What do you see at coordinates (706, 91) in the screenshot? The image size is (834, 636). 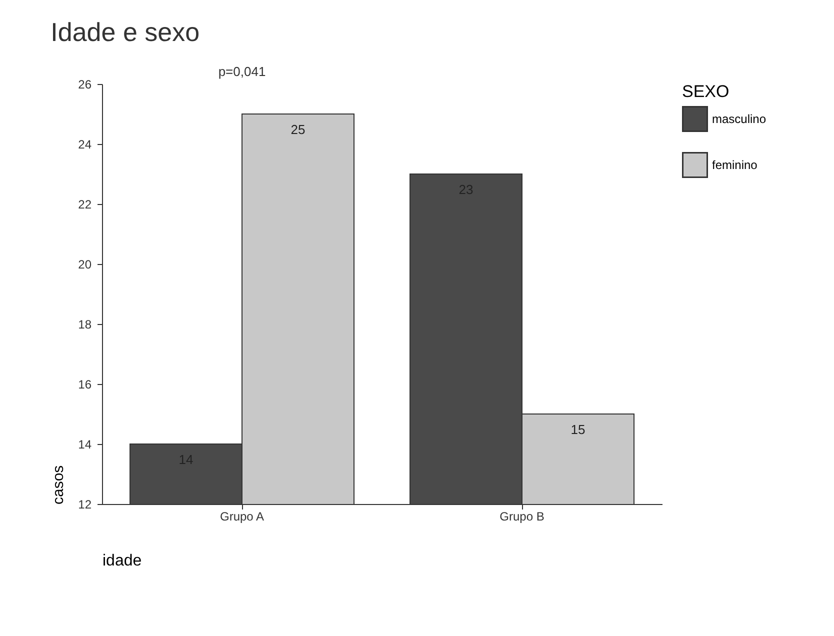 I see `legend-title: SEXO` at bounding box center [706, 91].